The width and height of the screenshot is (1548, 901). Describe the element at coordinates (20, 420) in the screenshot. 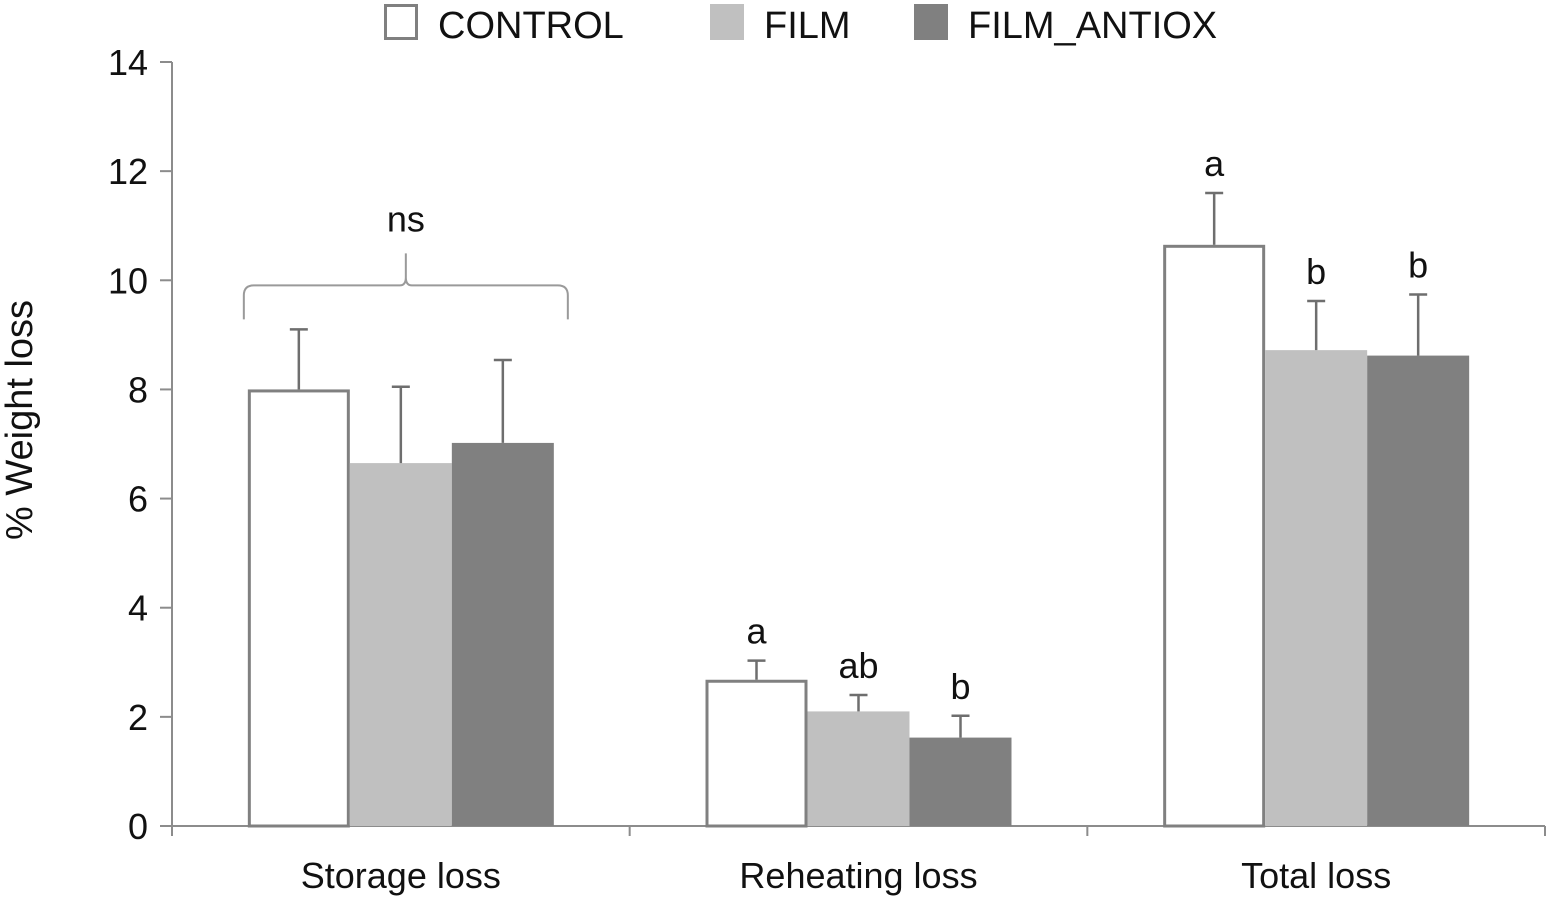

I see `y-axis-label: % Weight loss` at that location.